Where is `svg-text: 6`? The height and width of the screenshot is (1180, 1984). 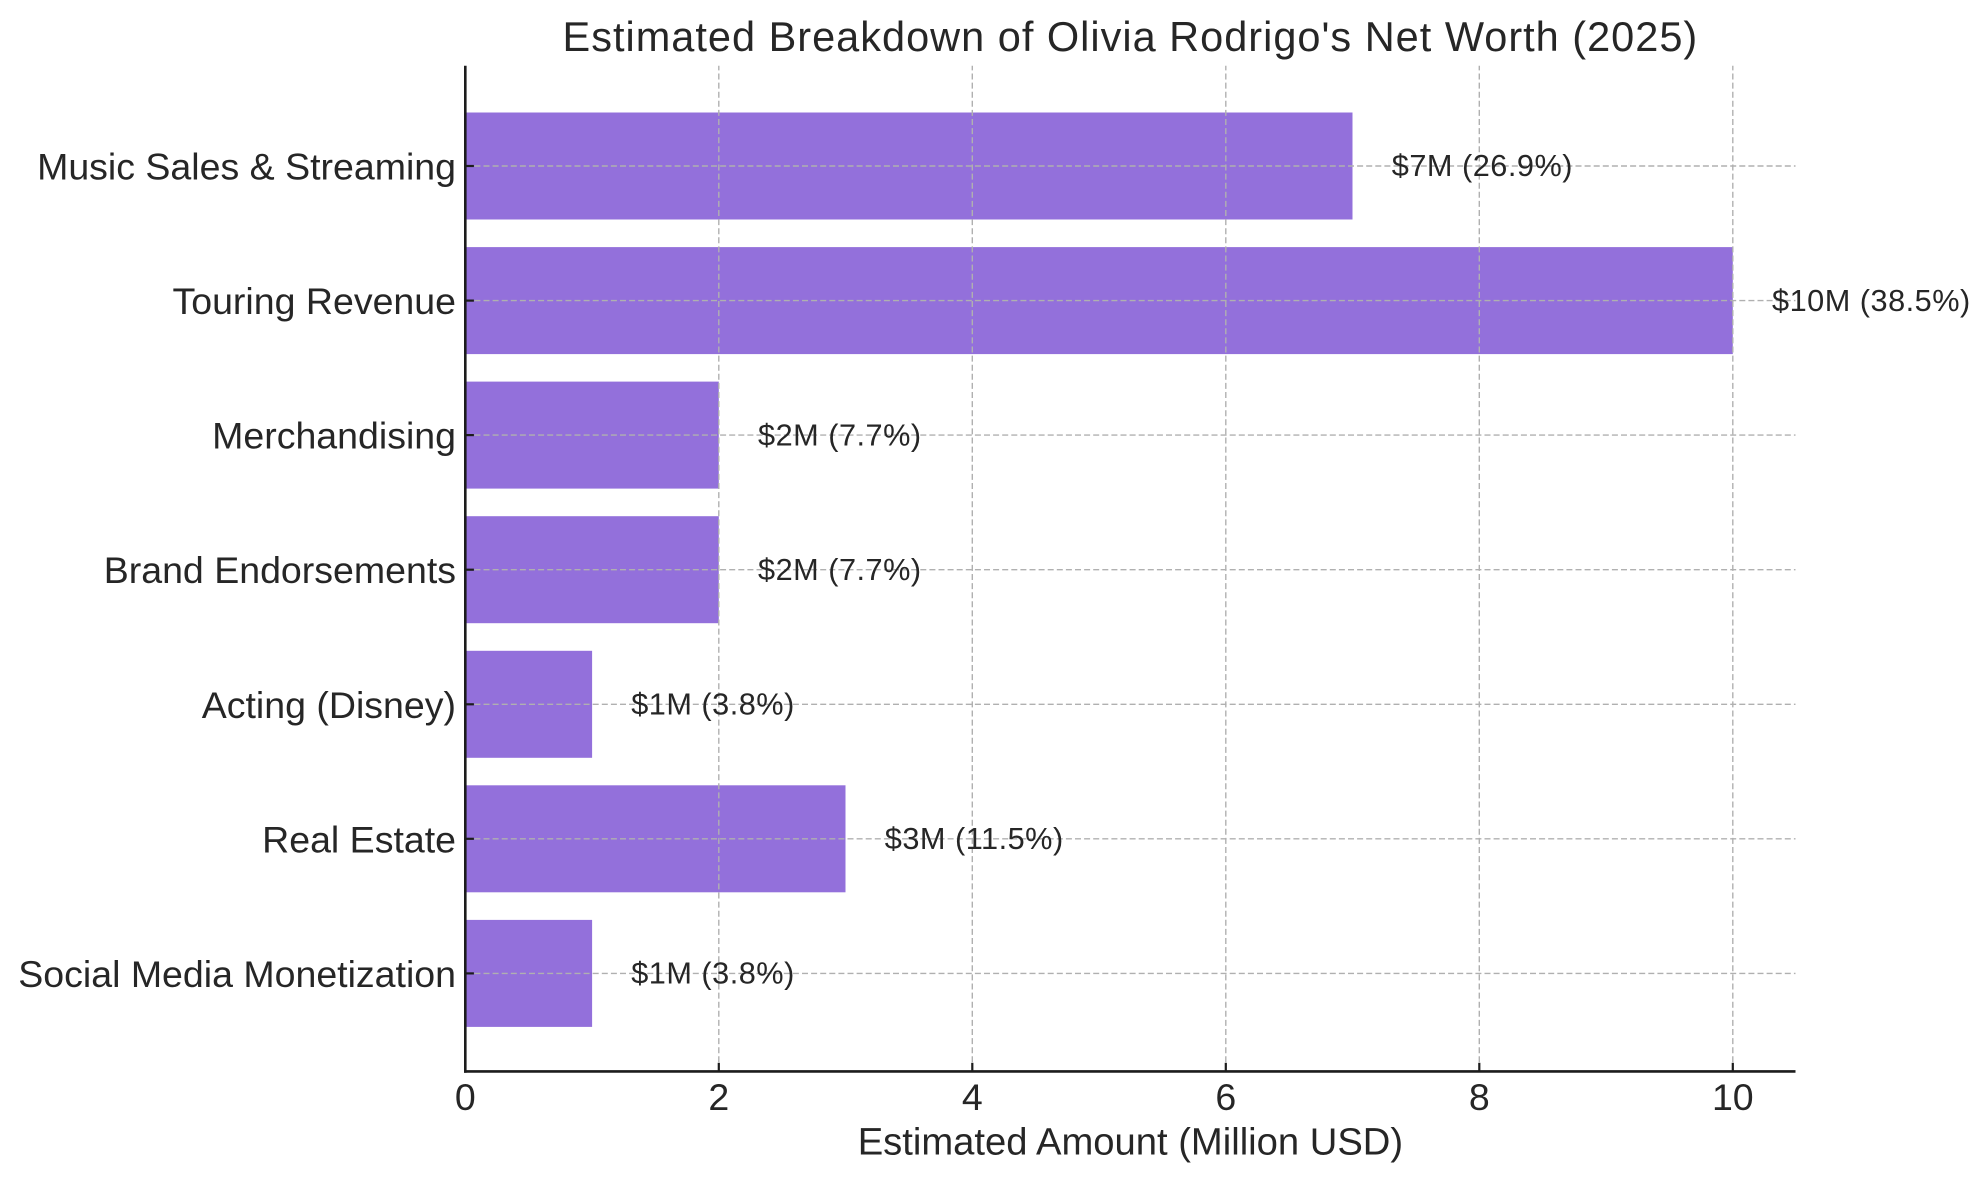
svg-text: 6 is located at coordinates (1225, 1097).